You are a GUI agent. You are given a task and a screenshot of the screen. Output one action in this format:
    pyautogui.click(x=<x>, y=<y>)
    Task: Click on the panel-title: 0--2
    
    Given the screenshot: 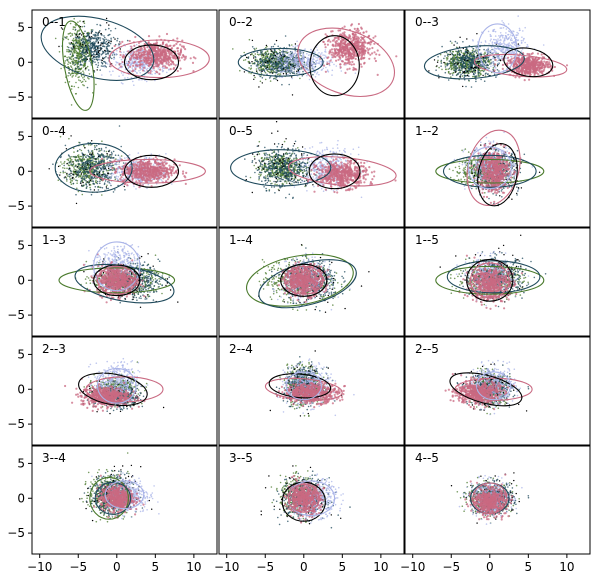 What is the action you would take?
    pyautogui.click(x=241, y=22)
    